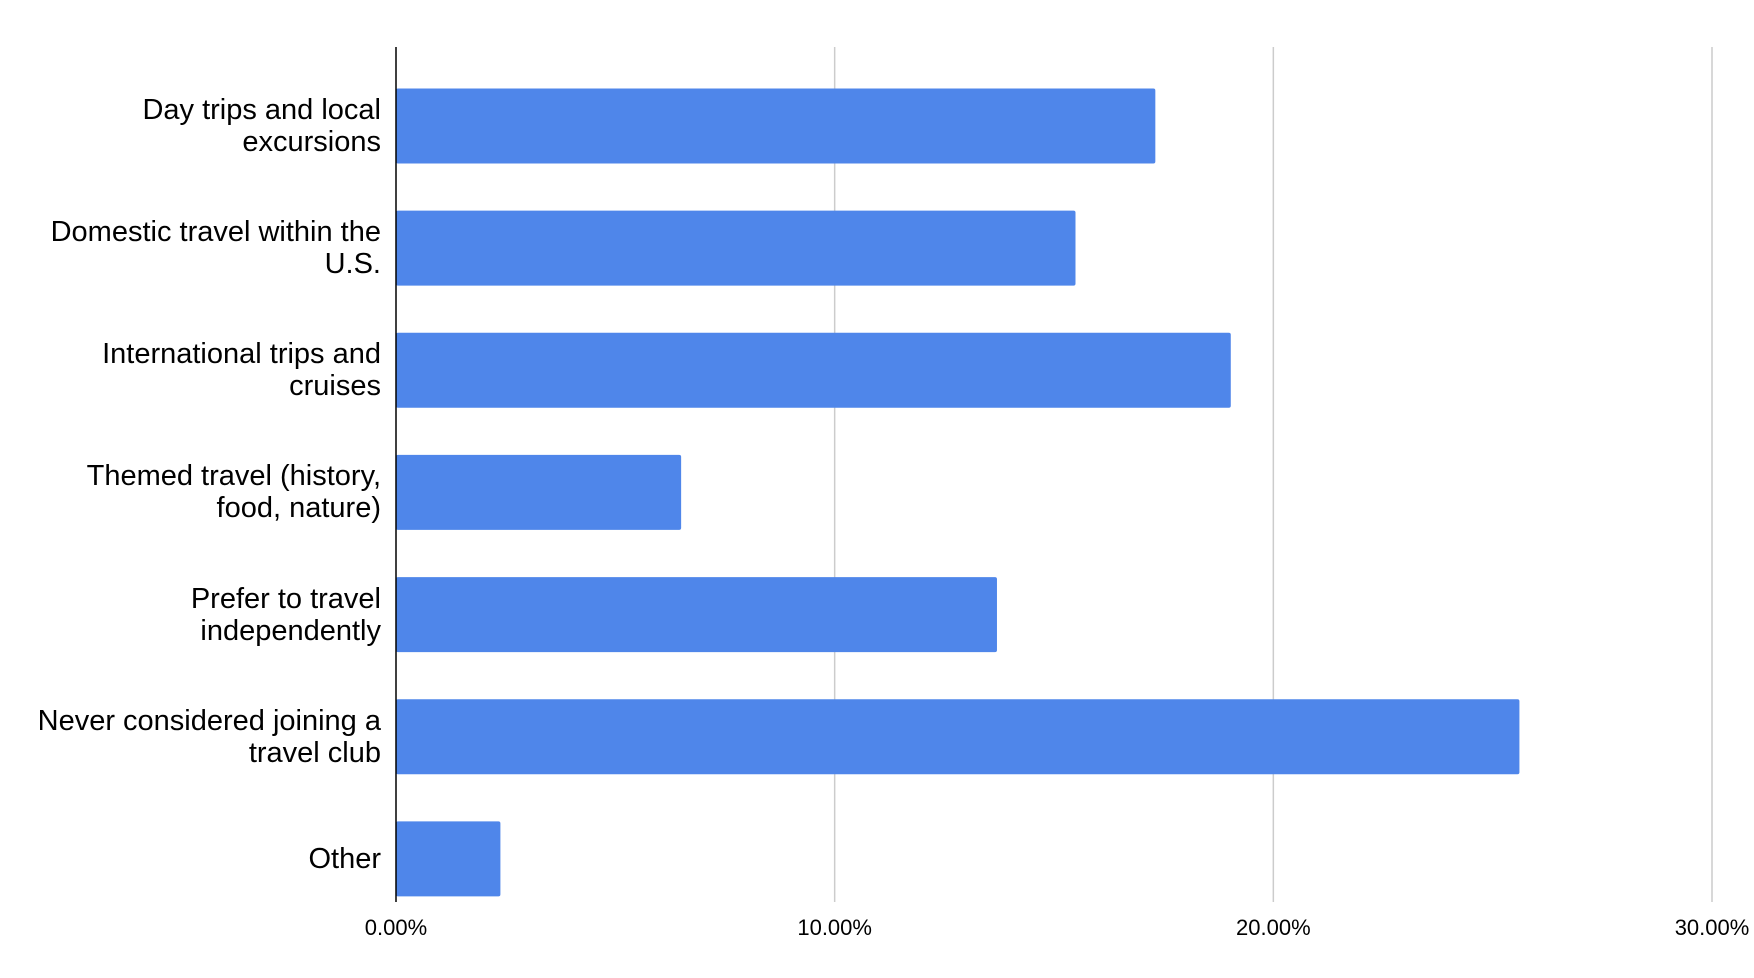 This screenshot has height=978, width=1754. I want to click on y-tick-label: Prefer to travel independently, so click(285, 614).